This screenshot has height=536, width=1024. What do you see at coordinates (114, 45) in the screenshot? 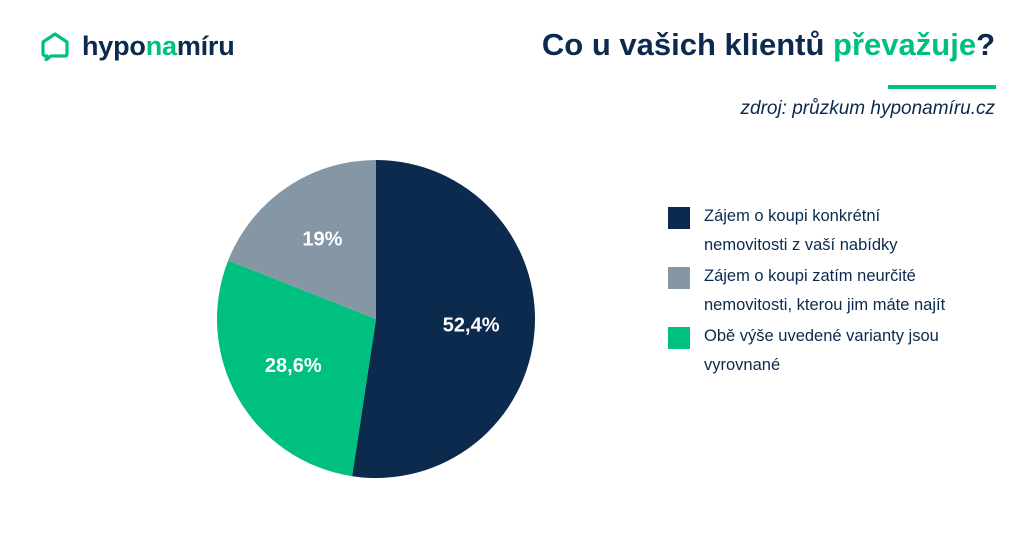
I see `brand-name-part1: hypo` at bounding box center [114, 45].